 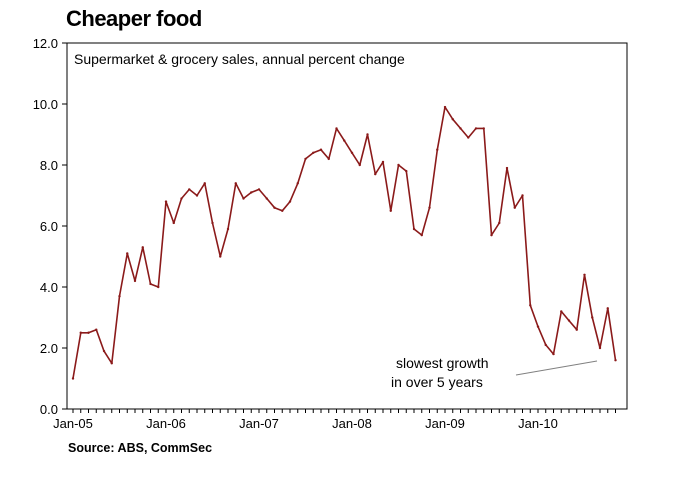 What do you see at coordinates (437, 382) in the screenshot?
I see `annotation-line-2: in over 5 years` at bounding box center [437, 382].